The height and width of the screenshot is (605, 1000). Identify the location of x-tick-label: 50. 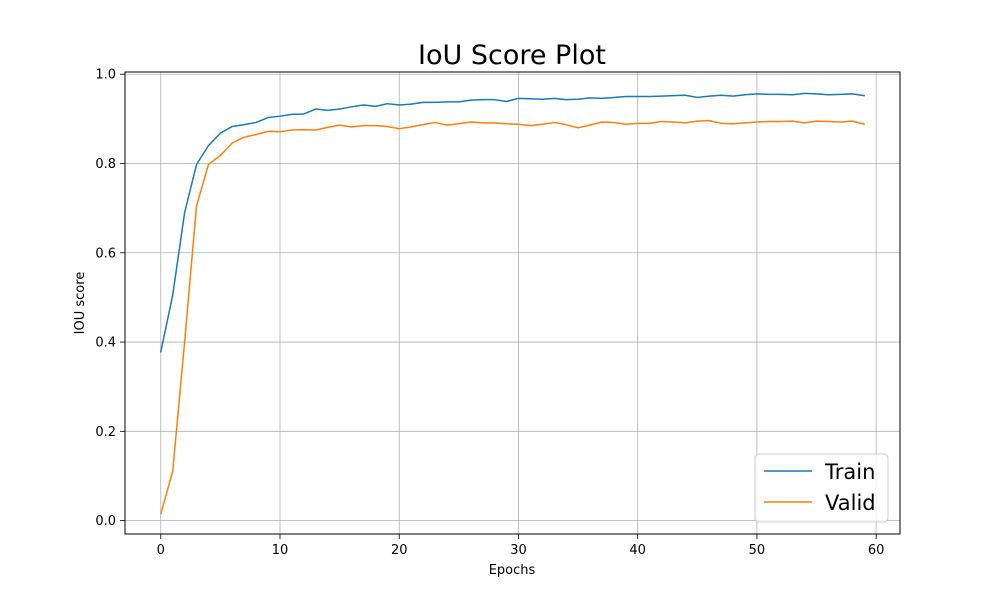
(757, 550).